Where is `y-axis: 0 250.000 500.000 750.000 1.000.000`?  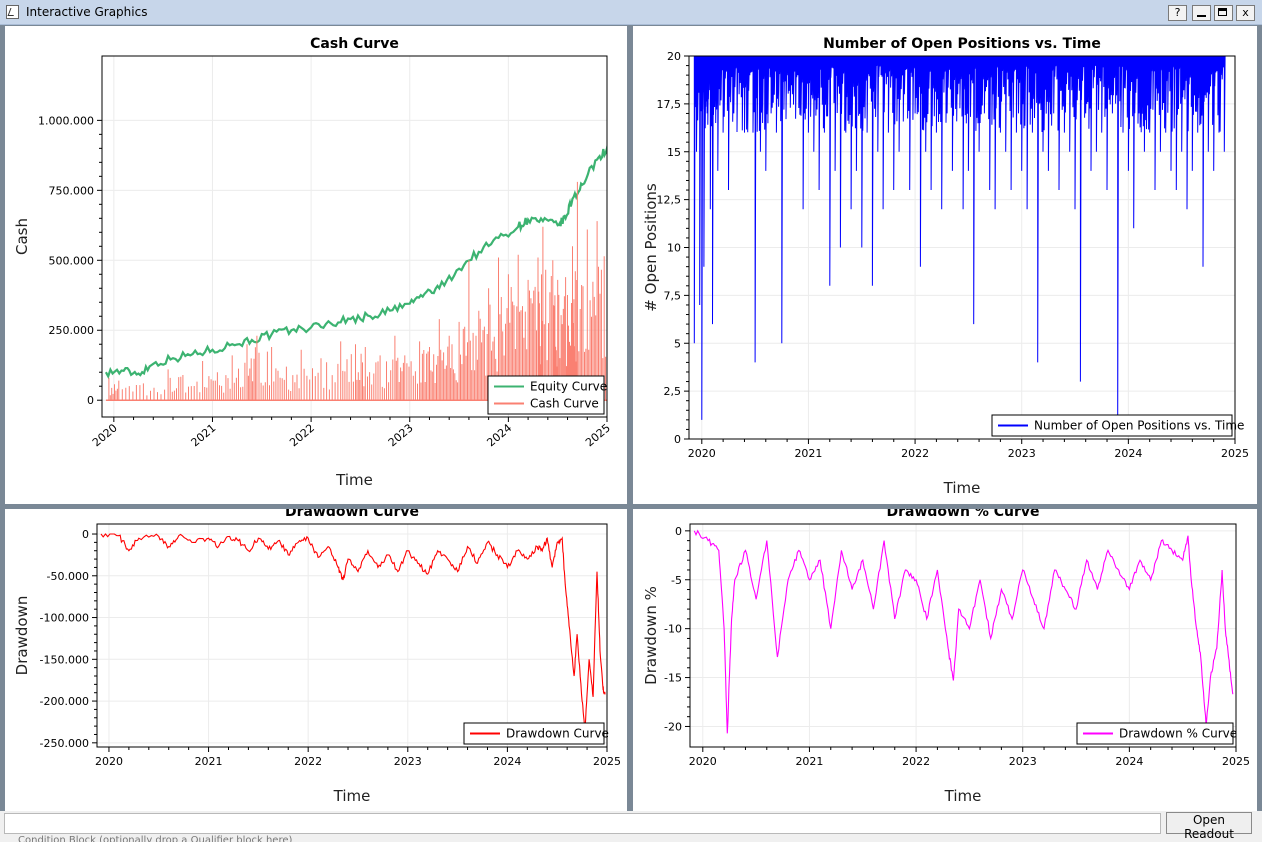 y-axis: 0 250.000 500.000 750.000 1.000.000 is located at coordinates (70, 260).